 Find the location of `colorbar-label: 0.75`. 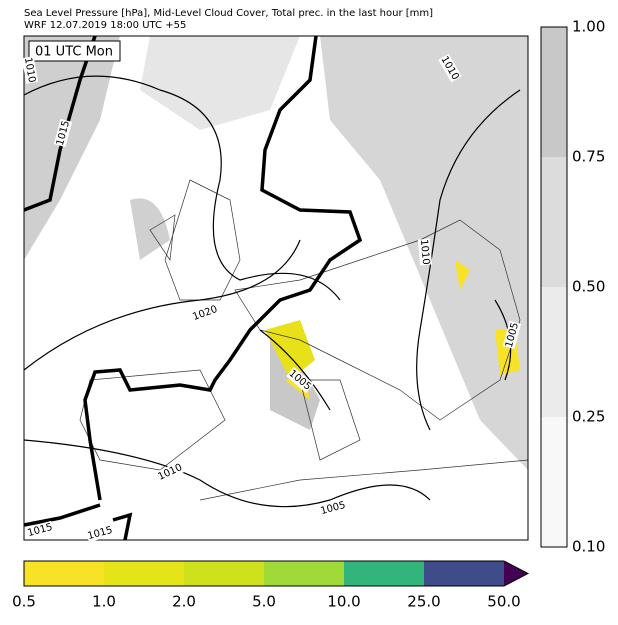

colorbar-label: 0.75 is located at coordinates (588, 157).